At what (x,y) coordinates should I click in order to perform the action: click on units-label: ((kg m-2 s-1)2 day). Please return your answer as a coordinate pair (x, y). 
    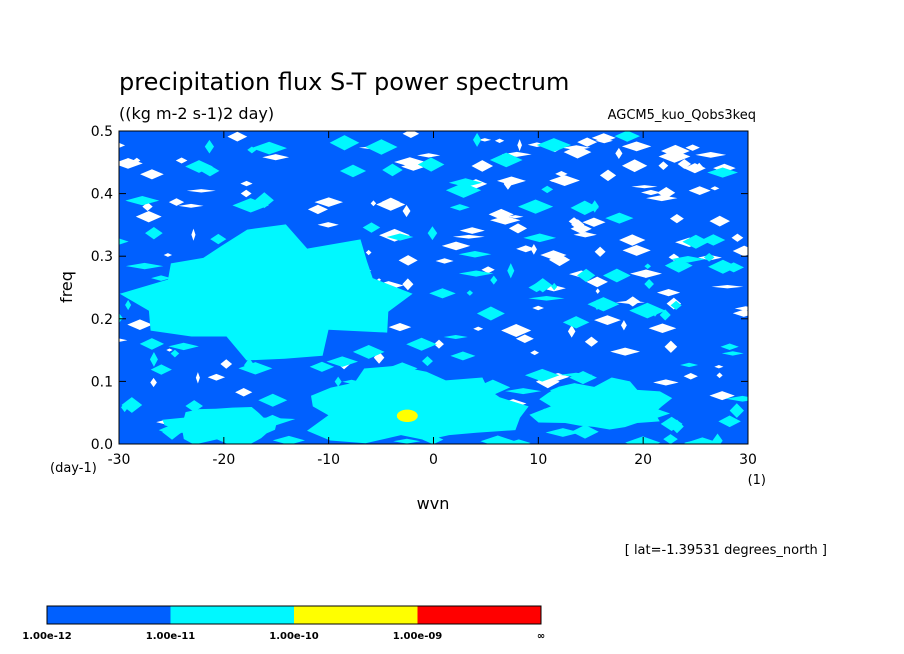
    Looking at the image, I should click on (196, 113).